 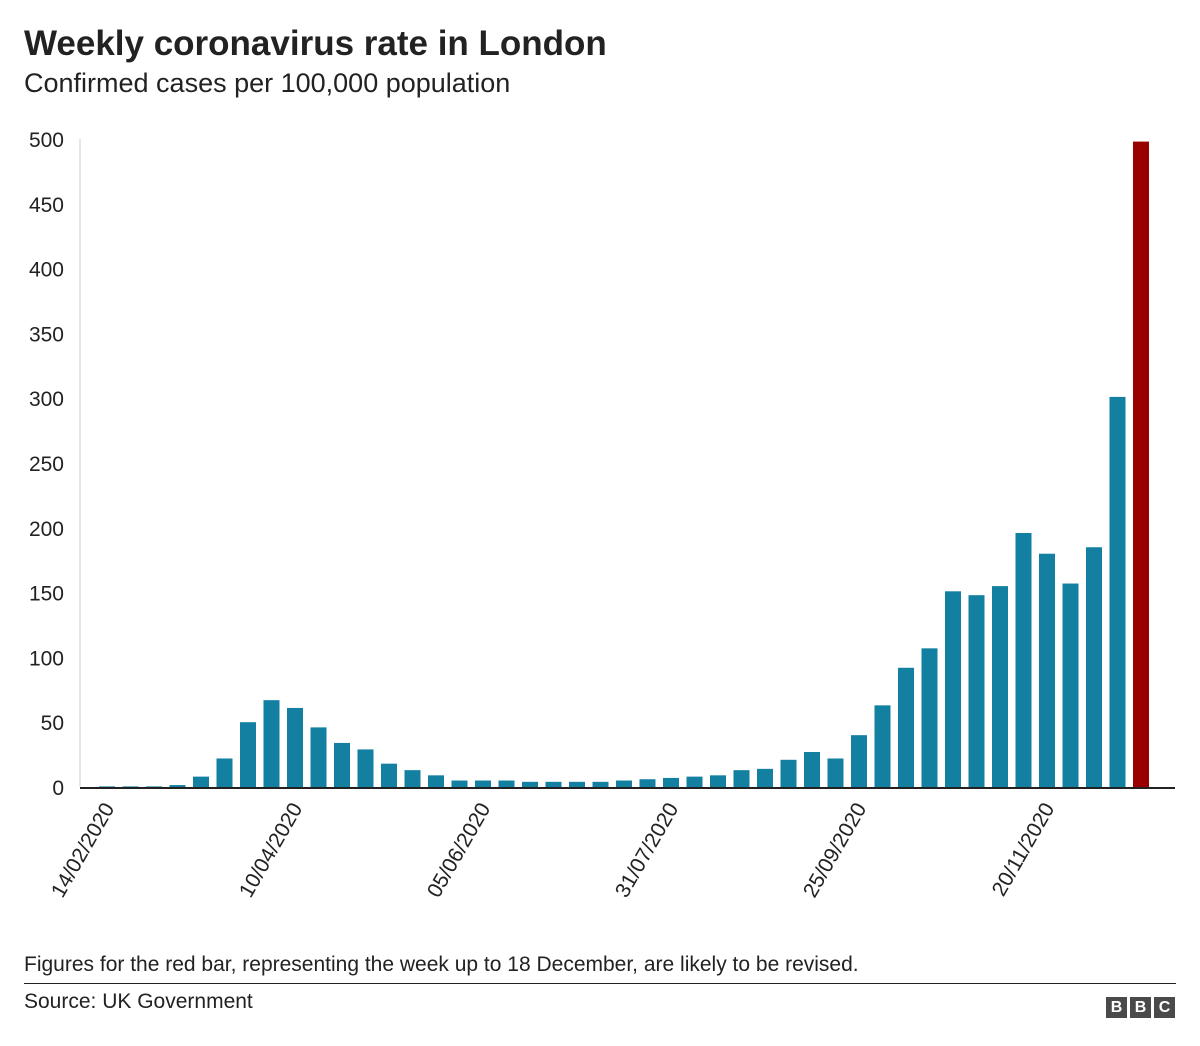 I want to click on chart-subtitle: Confirmed cases per 100,000 population, so click(x=267, y=83).